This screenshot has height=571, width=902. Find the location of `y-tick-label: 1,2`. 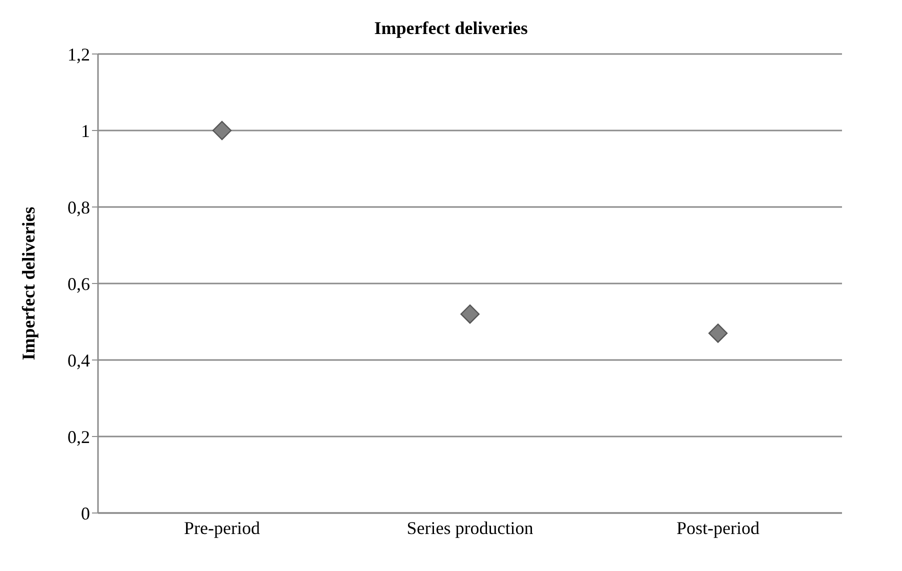

y-tick-label: 1,2 is located at coordinates (79, 54).